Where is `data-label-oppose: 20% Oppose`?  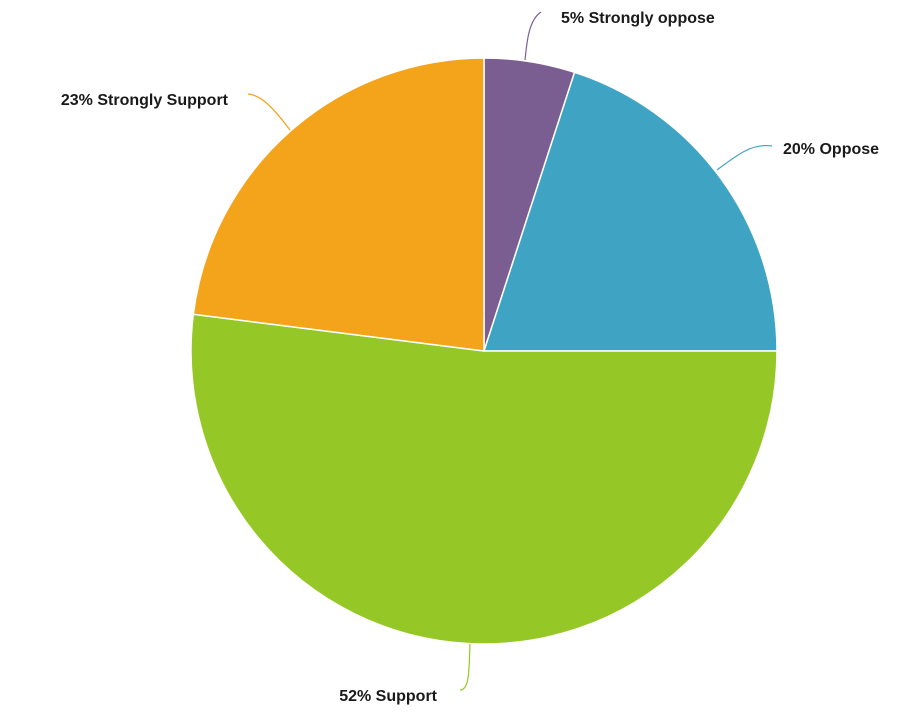
data-label-oppose: 20% Oppose is located at coordinates (831, 149).